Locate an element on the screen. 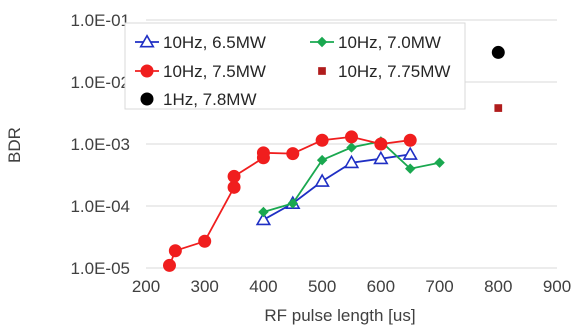 This screenshot has height=329, width=577. x-tick-label: 600 is located at coordinates (381, 286).